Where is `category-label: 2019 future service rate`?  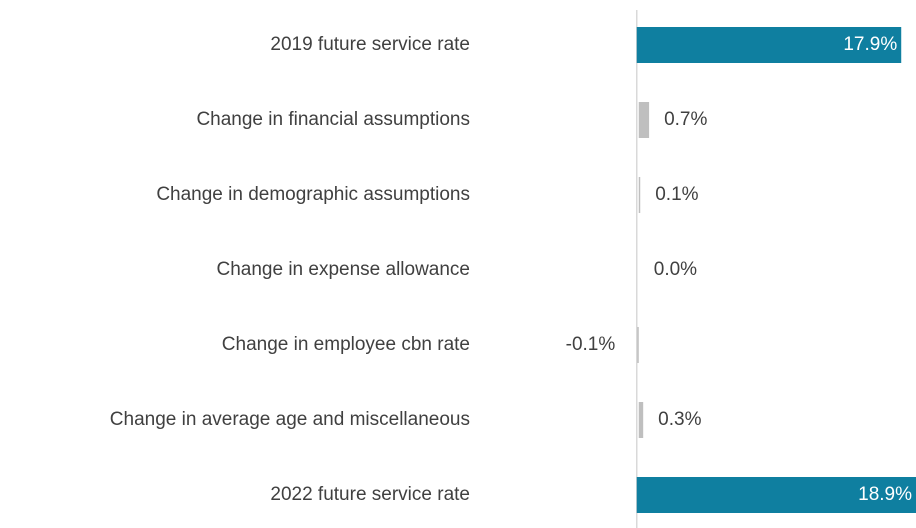
category-label: 2019 future service rate is located at coordinates (370, 44).